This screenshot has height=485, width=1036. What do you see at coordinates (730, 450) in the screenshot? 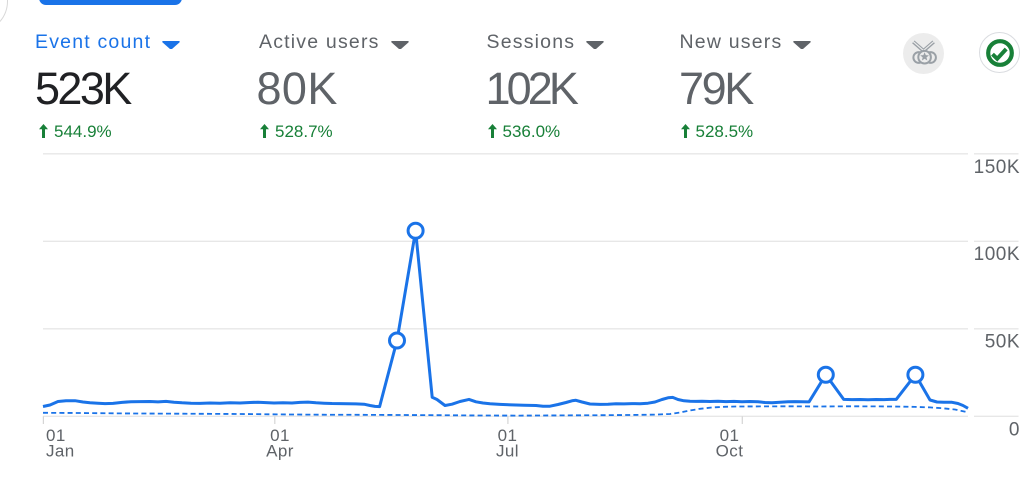
I see `svg-text: Oct` at bounding box center [730, 450].